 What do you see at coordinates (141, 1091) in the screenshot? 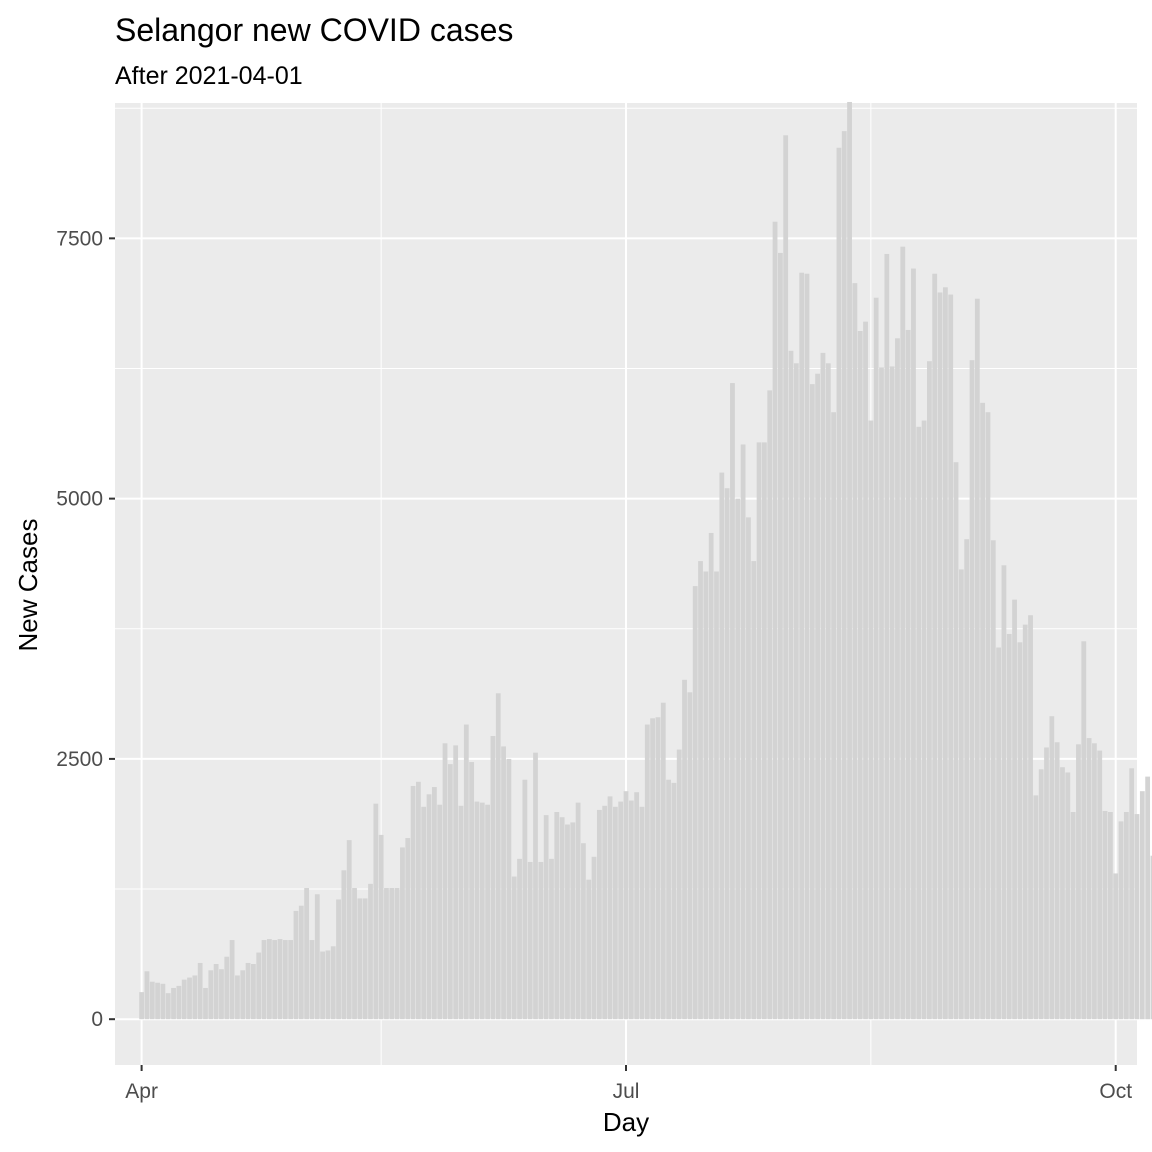
I see `x-tick-label: Apr` at bounding box center [141, 1091].